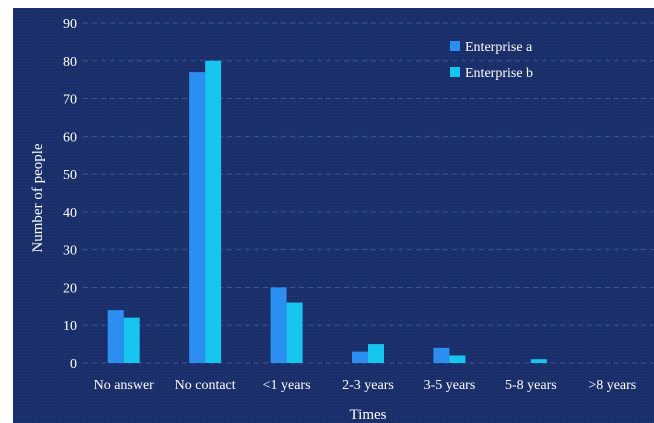  I want to click on y-tick-label: 40, so click(70, 213).